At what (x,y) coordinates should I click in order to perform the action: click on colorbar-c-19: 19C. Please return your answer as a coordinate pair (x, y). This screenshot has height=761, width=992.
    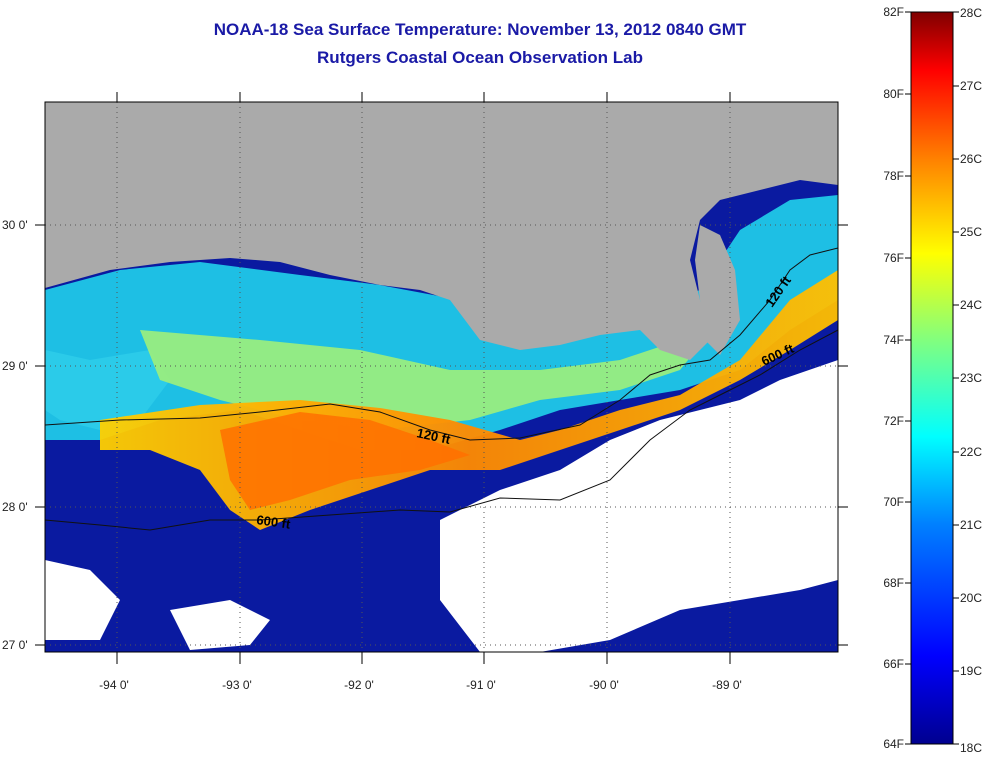
    Looking at the image, I should click on (971, 671).